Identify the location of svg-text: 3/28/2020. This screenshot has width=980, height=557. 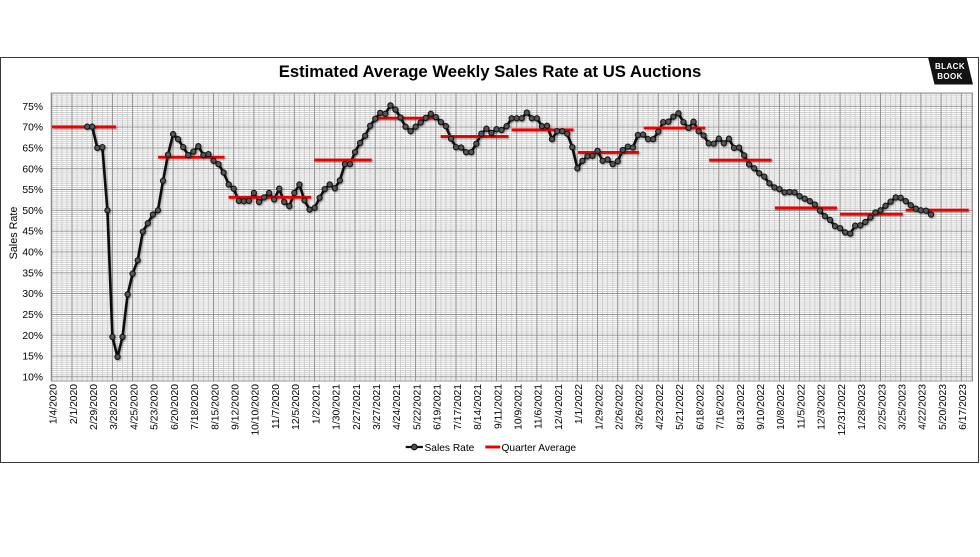
(114, 407).